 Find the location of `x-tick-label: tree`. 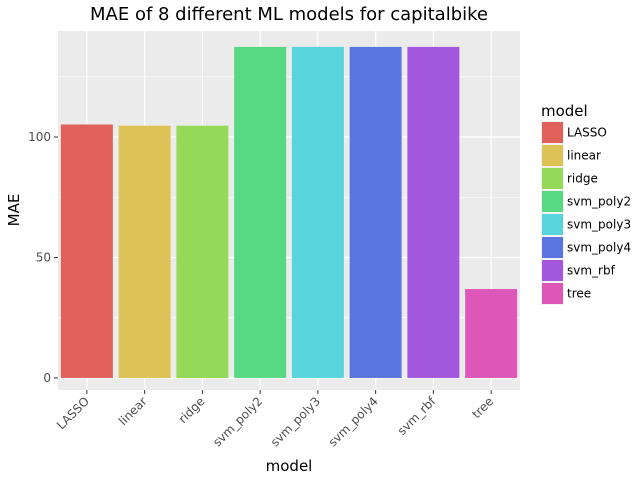

x-tick-label: tree is located at coordinates (482, 407).